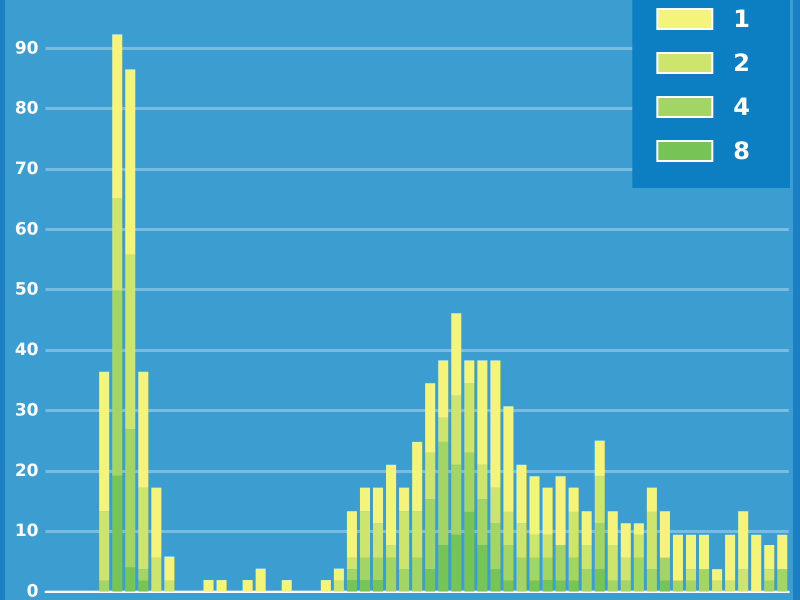 The height and width of the screenshot is (600, 800). What do you see at coordinates (26, 290) in the screenshot?
I see `y-tick-label: 50` at bounding box center [26, 290].